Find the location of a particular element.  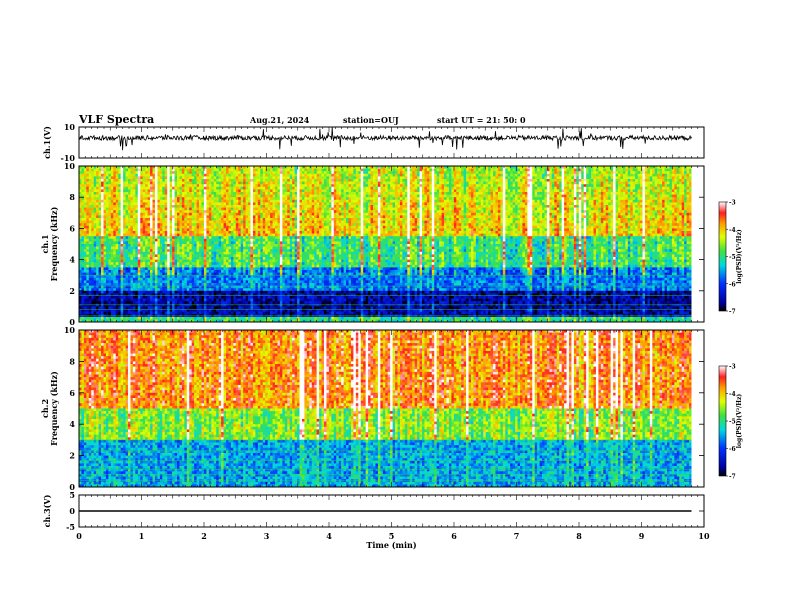

ch2-colorbar-tick--4: -4 is located at coordinates (732, 394).